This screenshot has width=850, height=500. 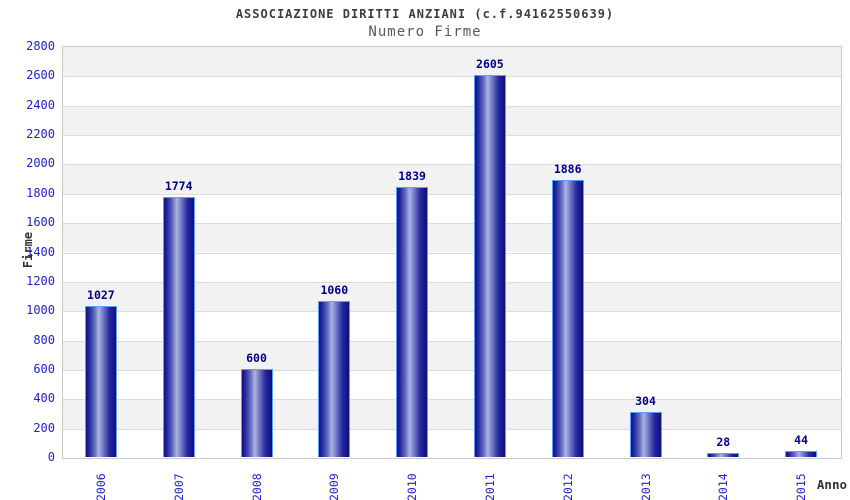 What do you see at coordinates (101, 295) in the screenshot?
I see `bar-value-label: 1027` at bounding box center [101, 295].